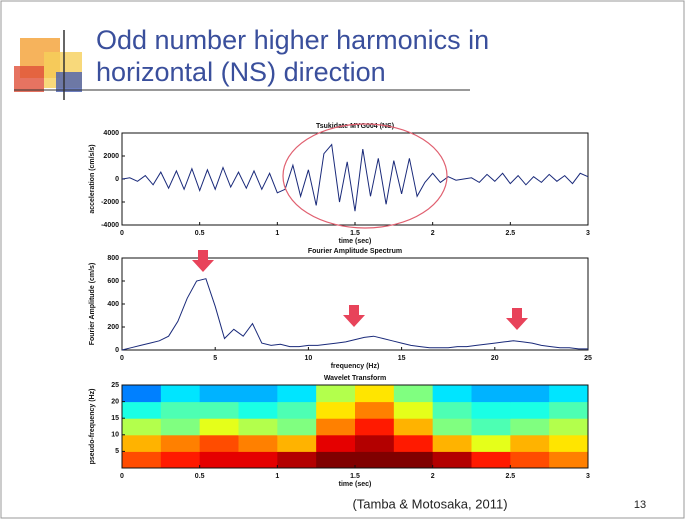 This screenshot has width=685, height=524. I want to click on arrows, so click(360, 290).